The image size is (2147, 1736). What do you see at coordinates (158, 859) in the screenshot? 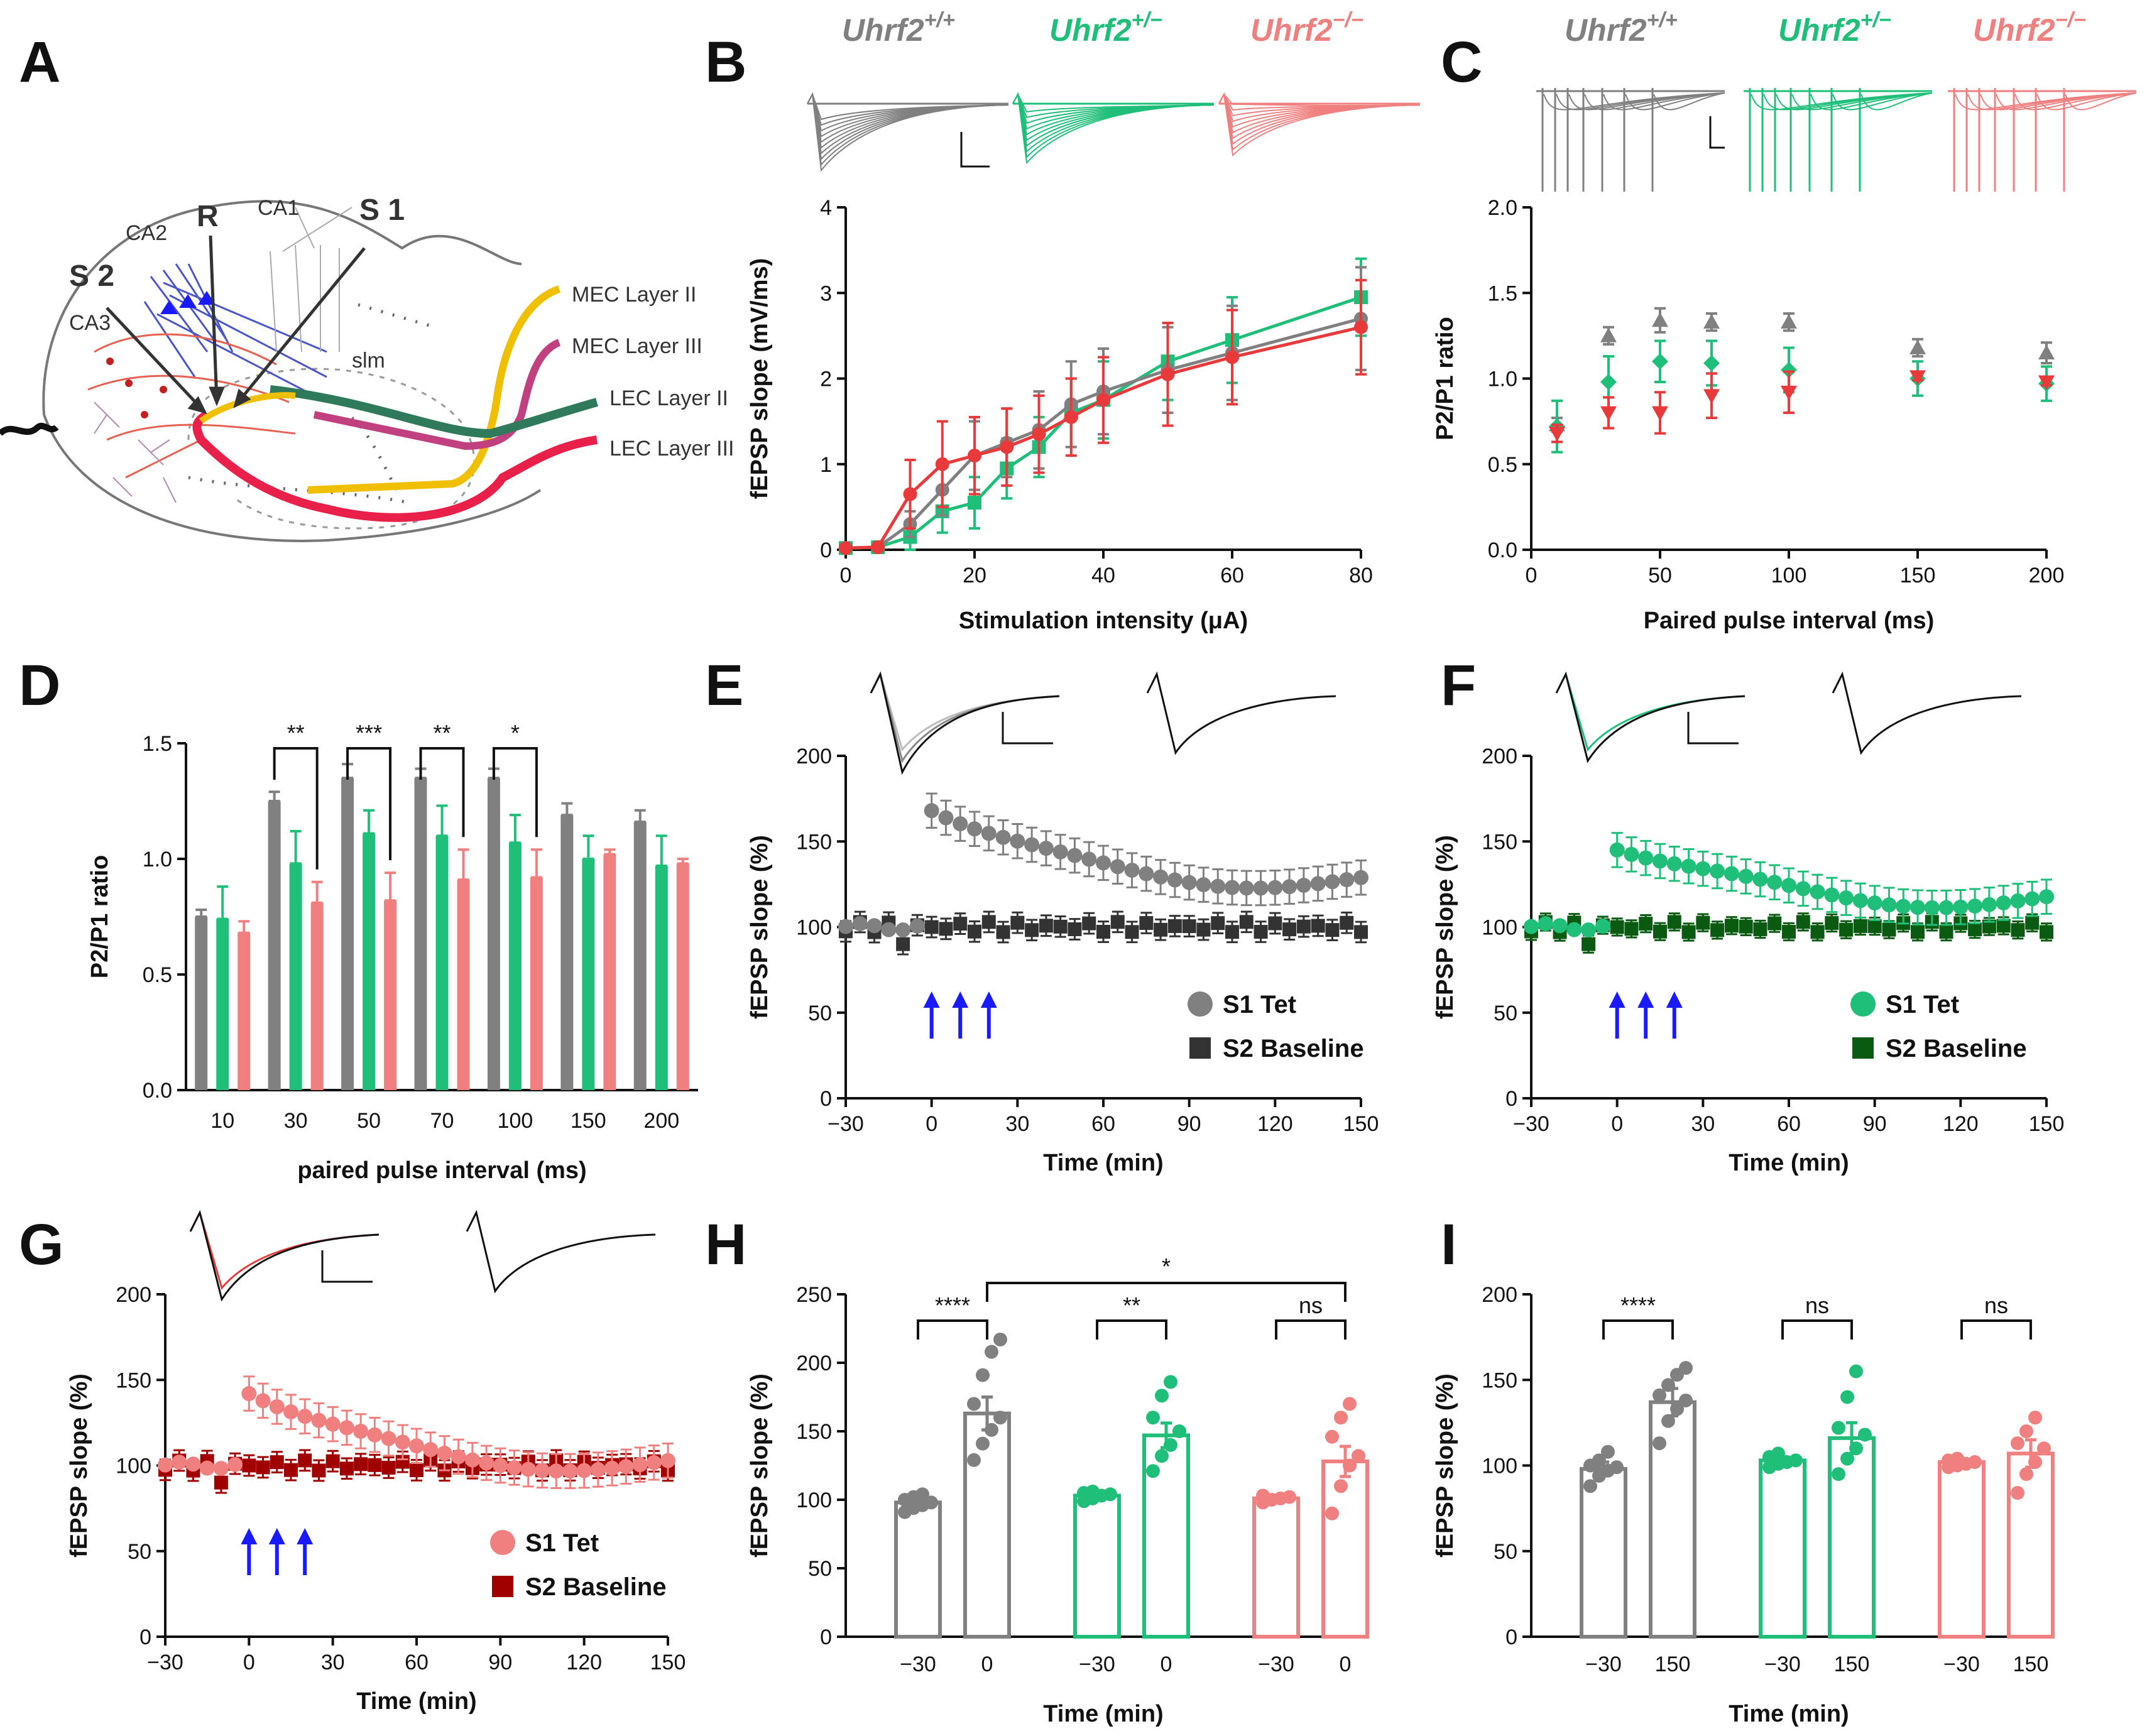
I see `y-tick-label: 1.0` at bounding box center [158, 859].